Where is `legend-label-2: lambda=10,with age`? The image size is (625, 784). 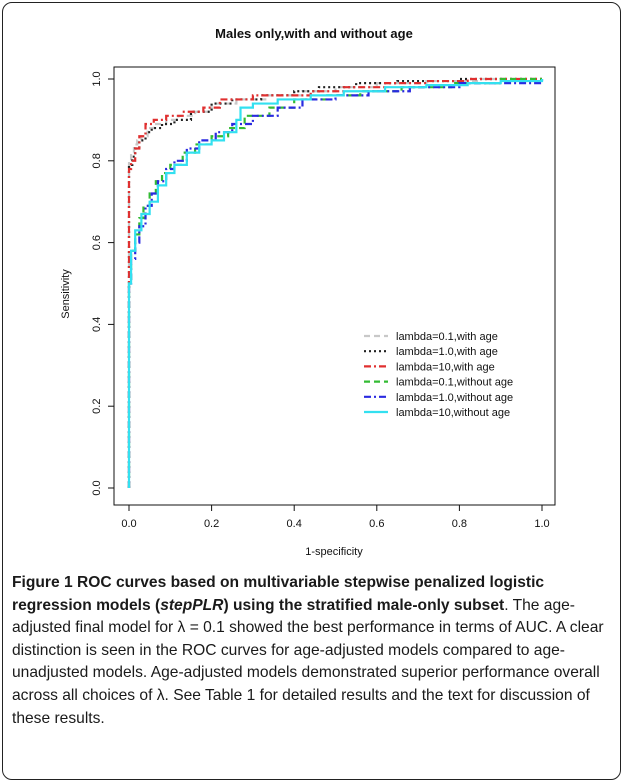 legend-label-2: lambda=10,with age is located at coordinates (445, 367).